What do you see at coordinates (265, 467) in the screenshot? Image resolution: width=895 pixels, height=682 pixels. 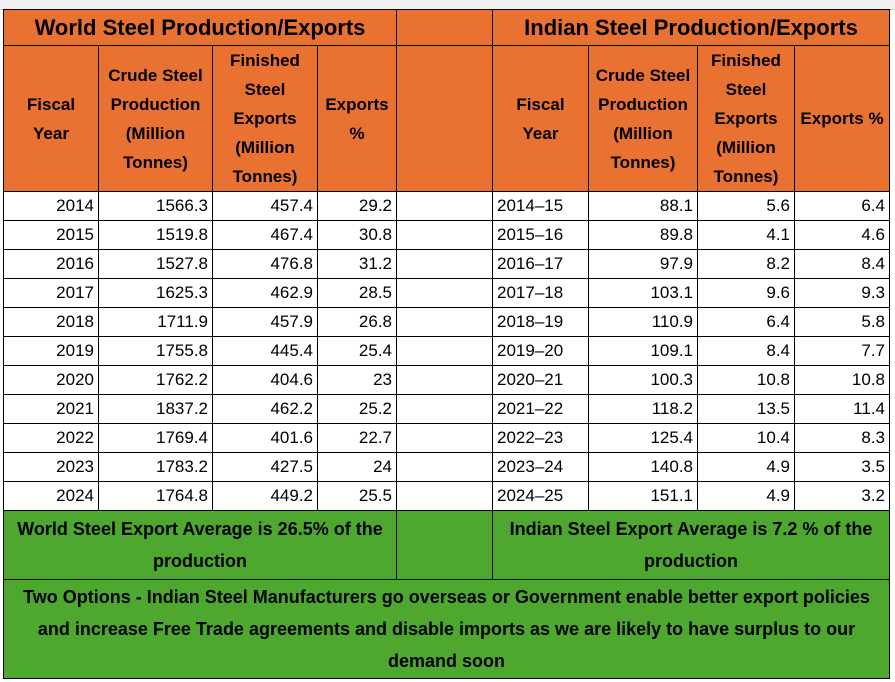 I see `table-cell: 427.5` at bounding box center [265, 467].